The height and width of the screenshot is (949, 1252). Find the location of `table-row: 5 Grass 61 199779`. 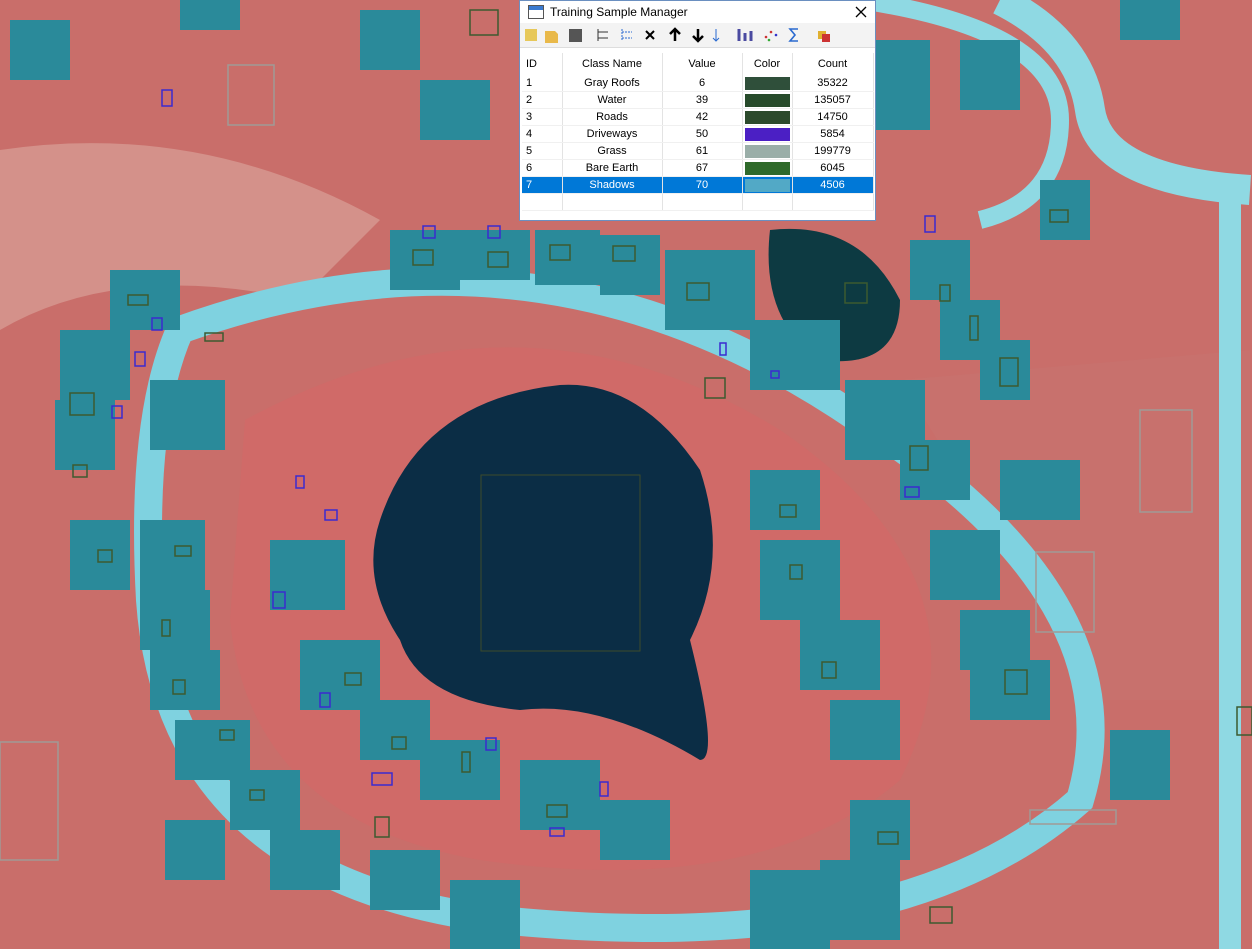

table-row: 5 Grass 61 199779 is located at coordinates (698, 151).